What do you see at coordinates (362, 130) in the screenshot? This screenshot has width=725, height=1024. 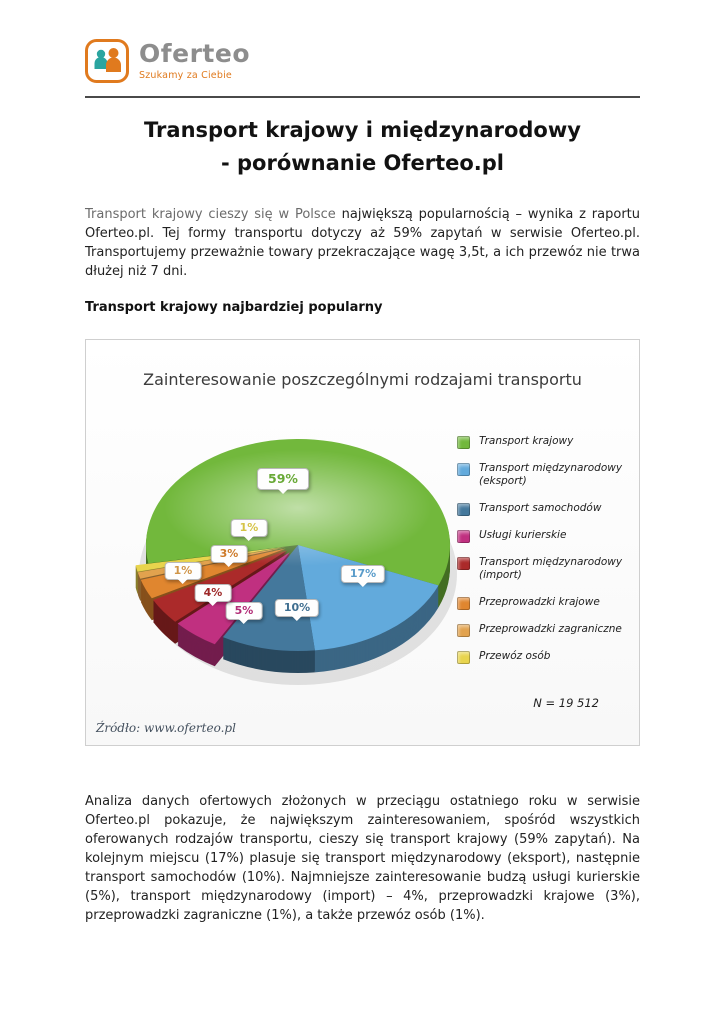 I see `page-title-line1: Transport krajowy i międzynarodowy` at bounding box center [362, 130].